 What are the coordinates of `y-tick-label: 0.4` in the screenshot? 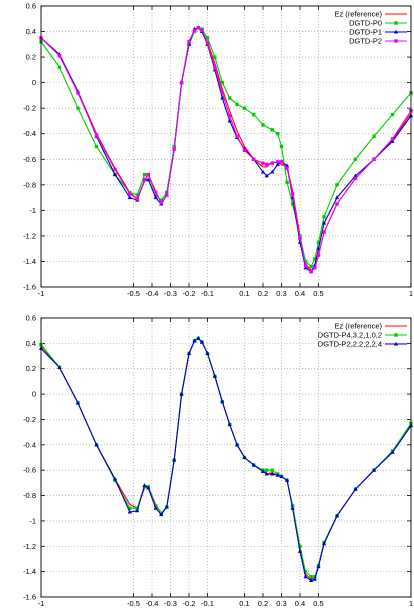 It's located at (31, 343).